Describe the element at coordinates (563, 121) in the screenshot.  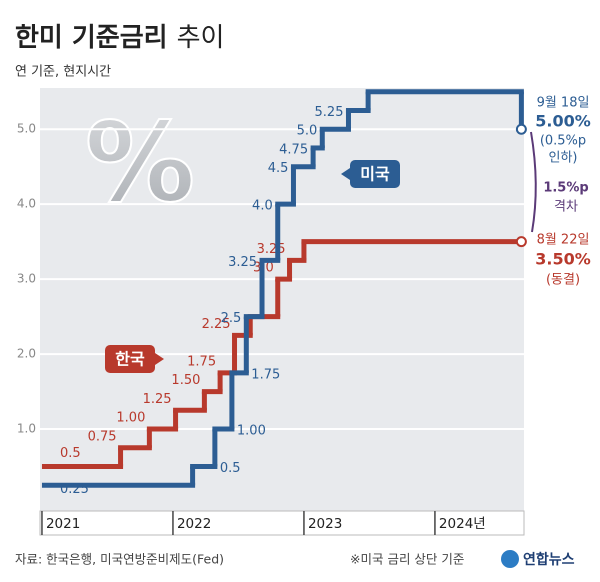
I see `annotation: 5.00%` at that location.